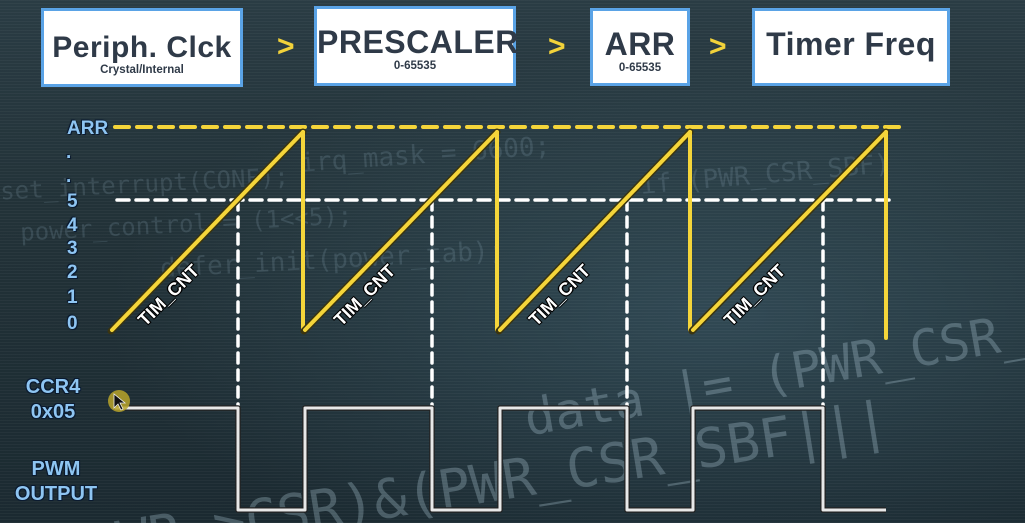 This screenshot has height=523, width=1025. I want to click on y-label-4: 4, so click(72, 225).